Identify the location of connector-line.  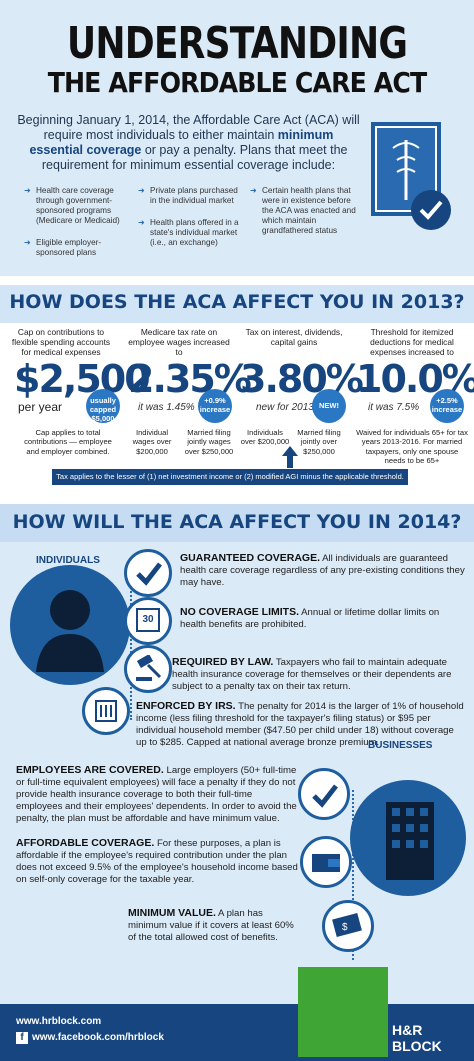
(131, 640).